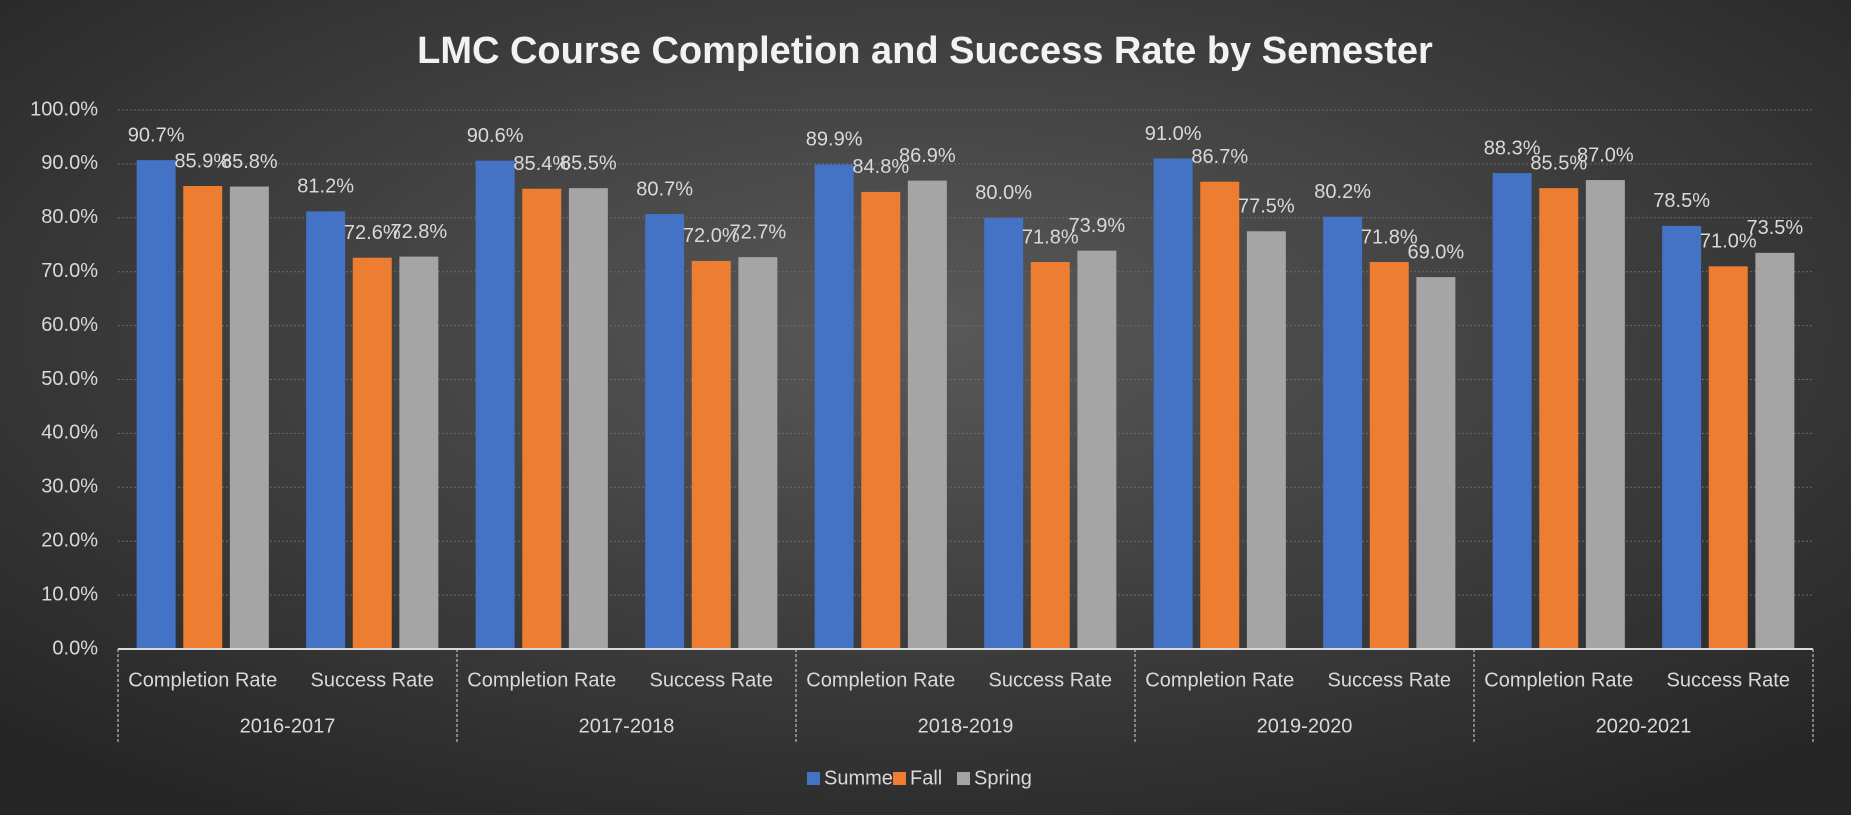 This screenshot has width=1851, height=815. What do you see at coordinates (1644, 726) in the screenshot?
I see `group-label: 2020-2021` at bounding box center [1644, 726].